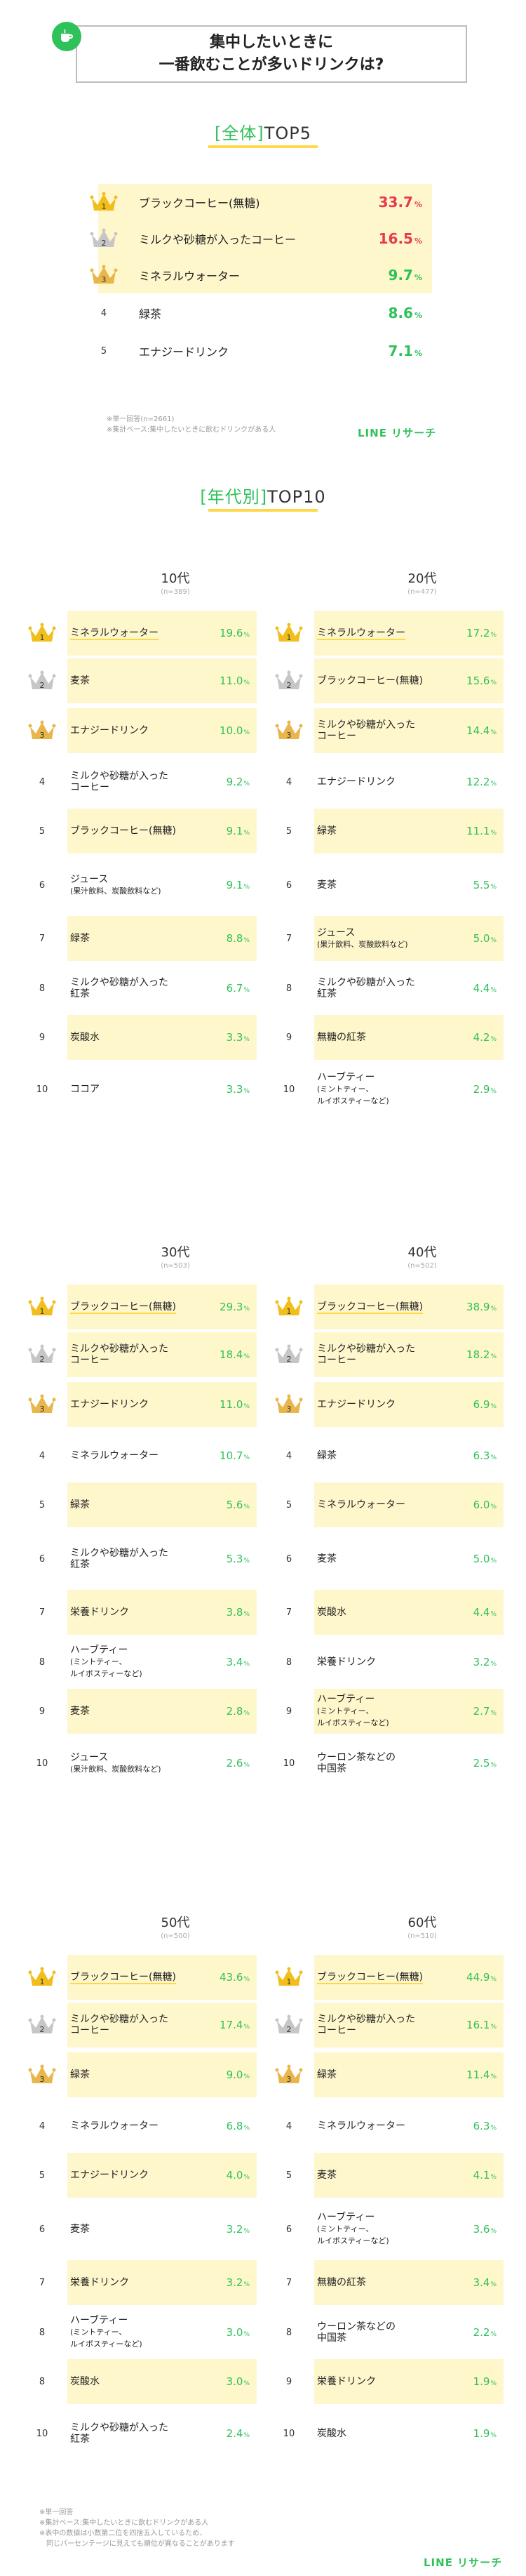 The image size is (526, 2576). Describe the element at coordinates (235, 1037) in the screenshot. I see `age-row-value: 3.3%` at that location.